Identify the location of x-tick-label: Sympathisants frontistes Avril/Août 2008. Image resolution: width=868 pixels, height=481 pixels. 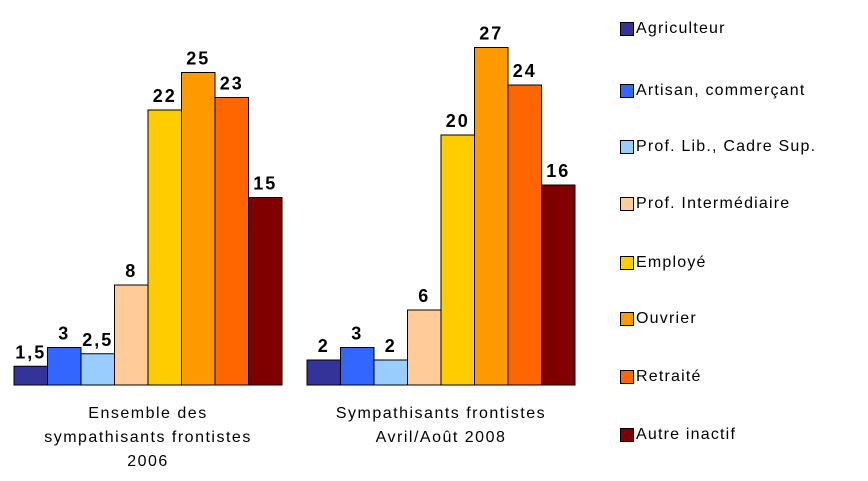
(441, 425).